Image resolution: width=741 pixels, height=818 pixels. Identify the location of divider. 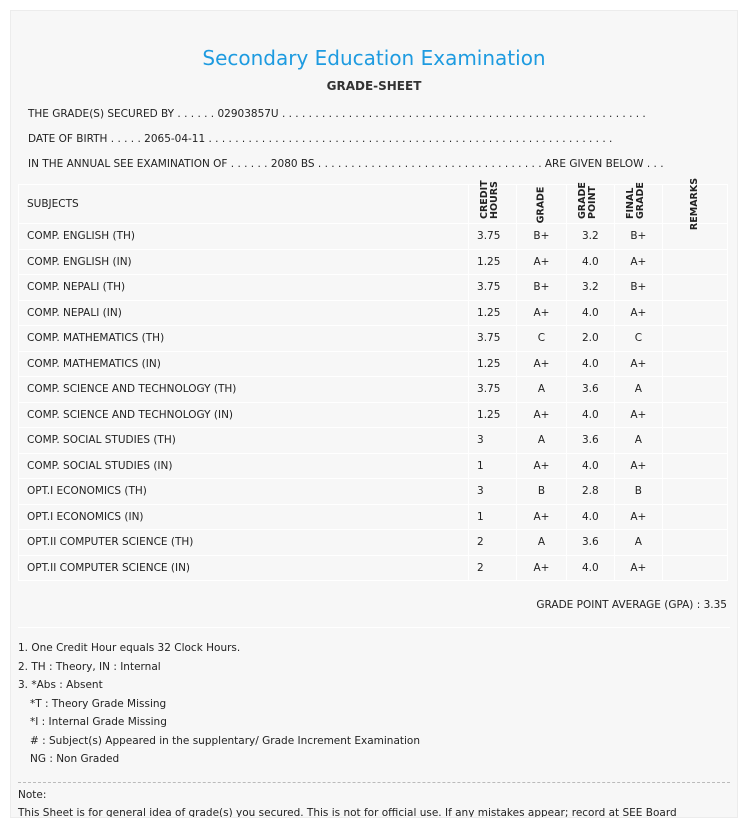
(374, 627).